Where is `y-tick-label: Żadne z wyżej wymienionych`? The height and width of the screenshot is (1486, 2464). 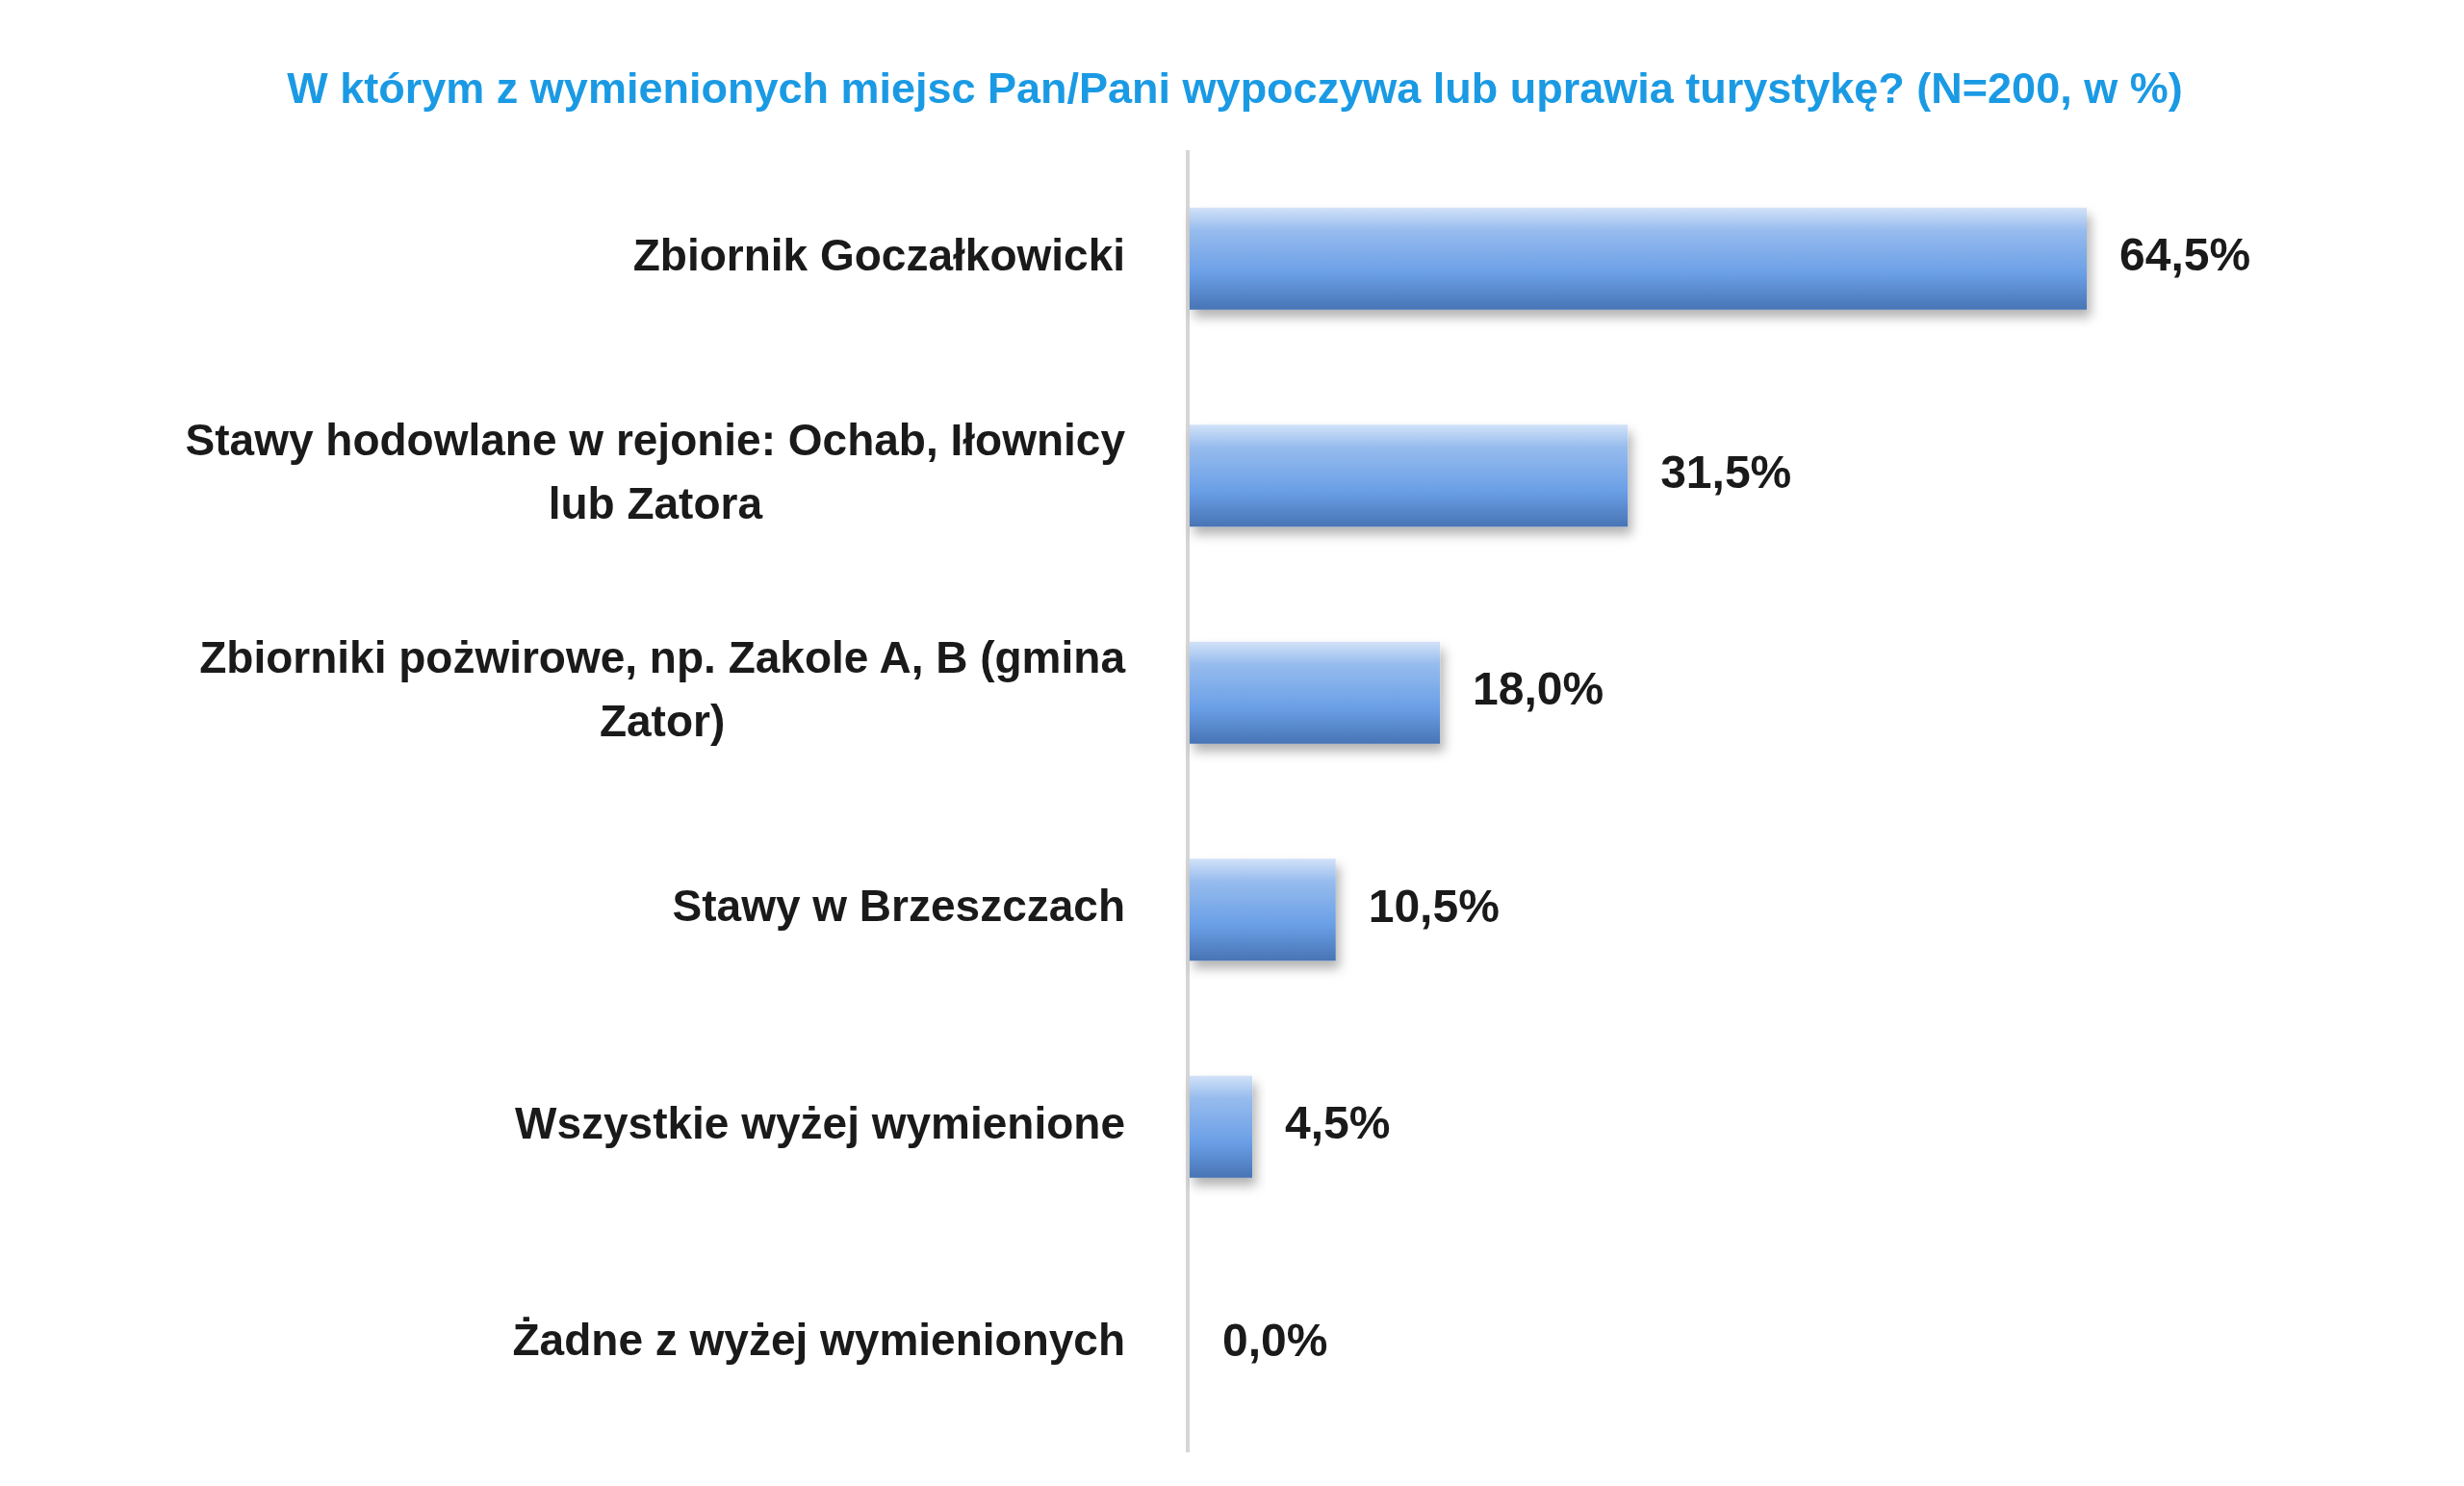 y-tick-label: Żadne z wyżej wymienionych is located at coordinates (818, 1340).